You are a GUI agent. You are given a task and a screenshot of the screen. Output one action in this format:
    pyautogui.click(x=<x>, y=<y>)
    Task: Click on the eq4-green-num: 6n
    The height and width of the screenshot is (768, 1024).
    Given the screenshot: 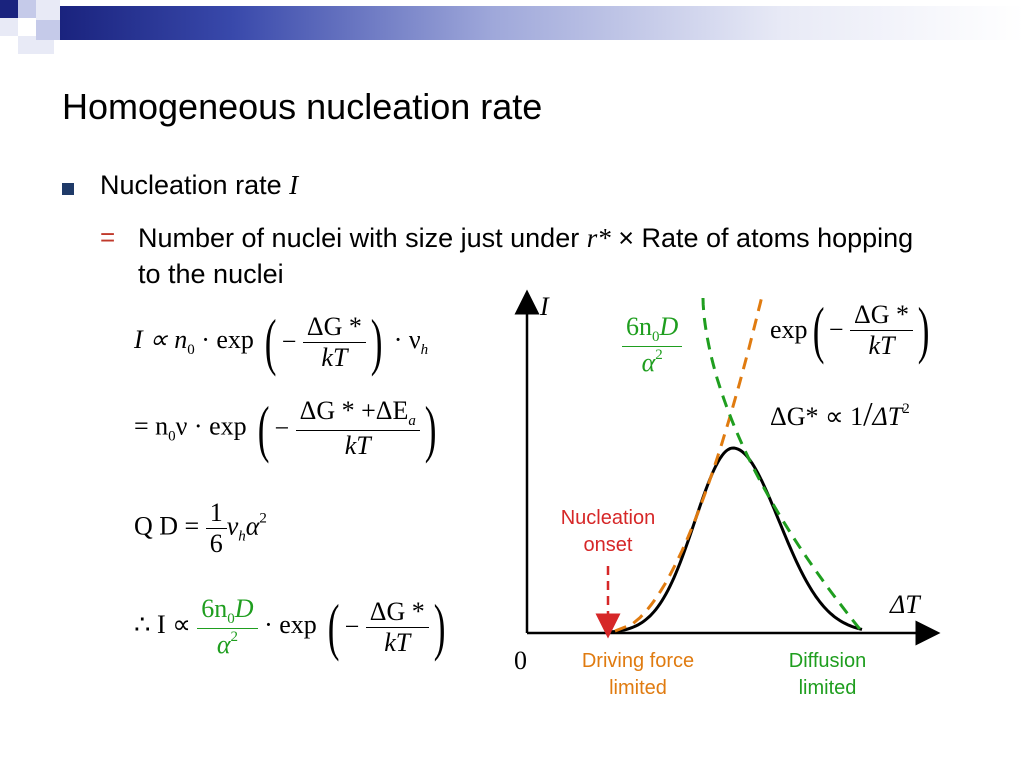 What is the action you would take?
    pyautogui.click(x=214, y=608)
    